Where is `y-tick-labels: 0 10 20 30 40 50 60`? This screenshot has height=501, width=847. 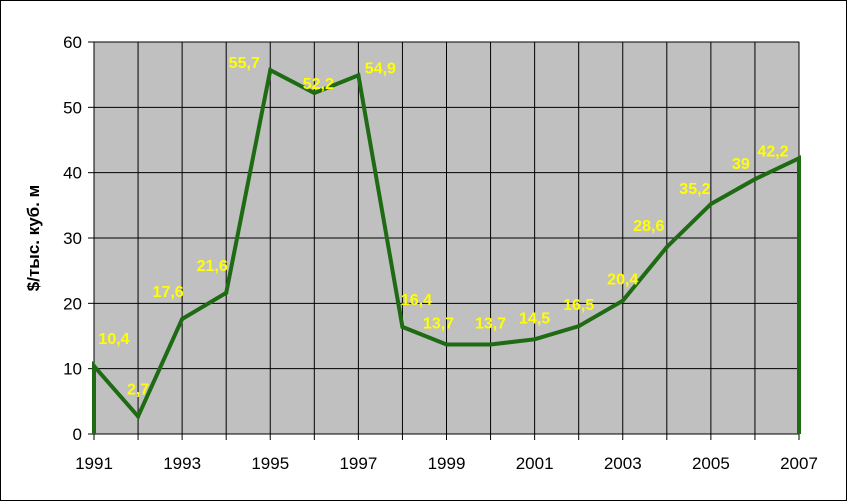 y-tick-labels: 0 10 20 30 40 50 60 is located at coordinates (72, 238).